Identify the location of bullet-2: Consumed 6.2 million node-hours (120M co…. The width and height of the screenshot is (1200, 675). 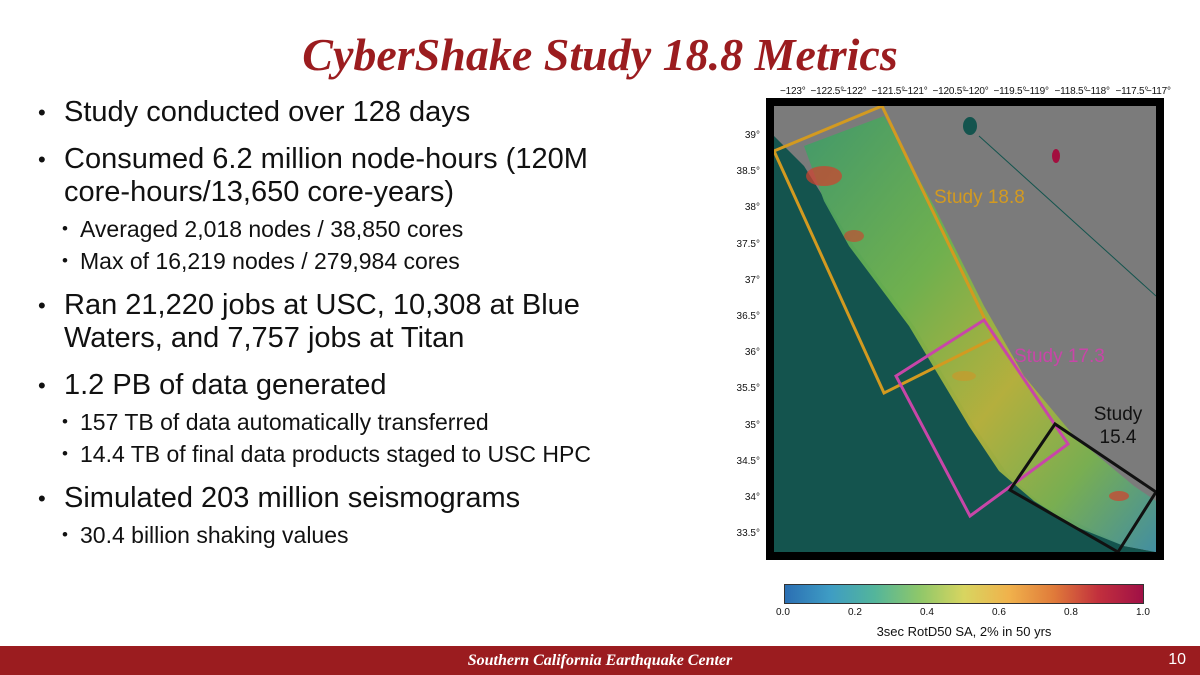
(331, 176).